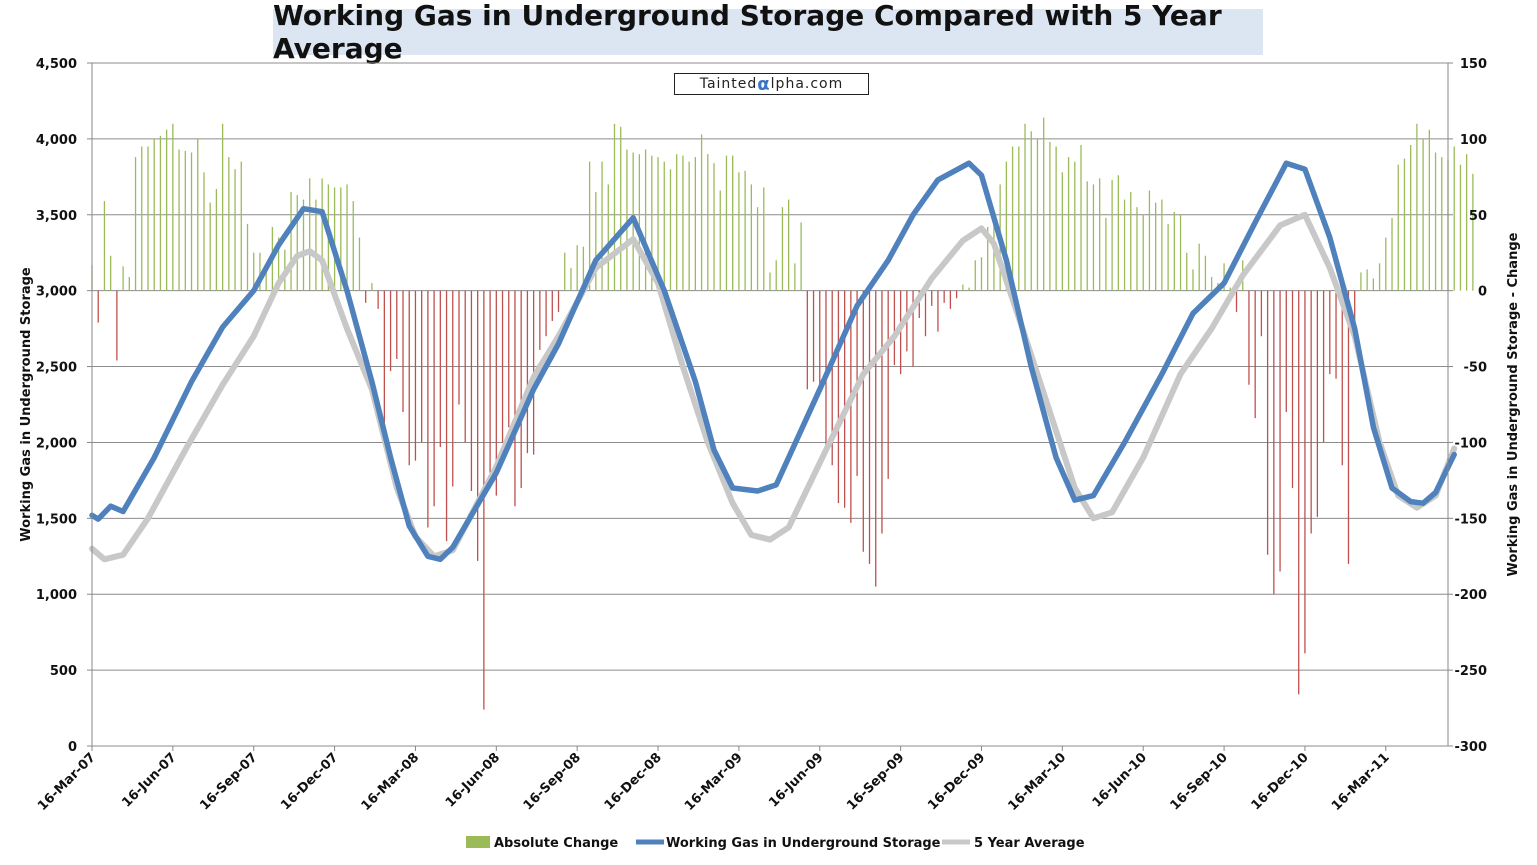 The height and width of the screenshot is (865, 1537). Describe the element at coordinates (956, 781) in the screenshot. I see `x-tick-label: 16-Dec-09` at that location.